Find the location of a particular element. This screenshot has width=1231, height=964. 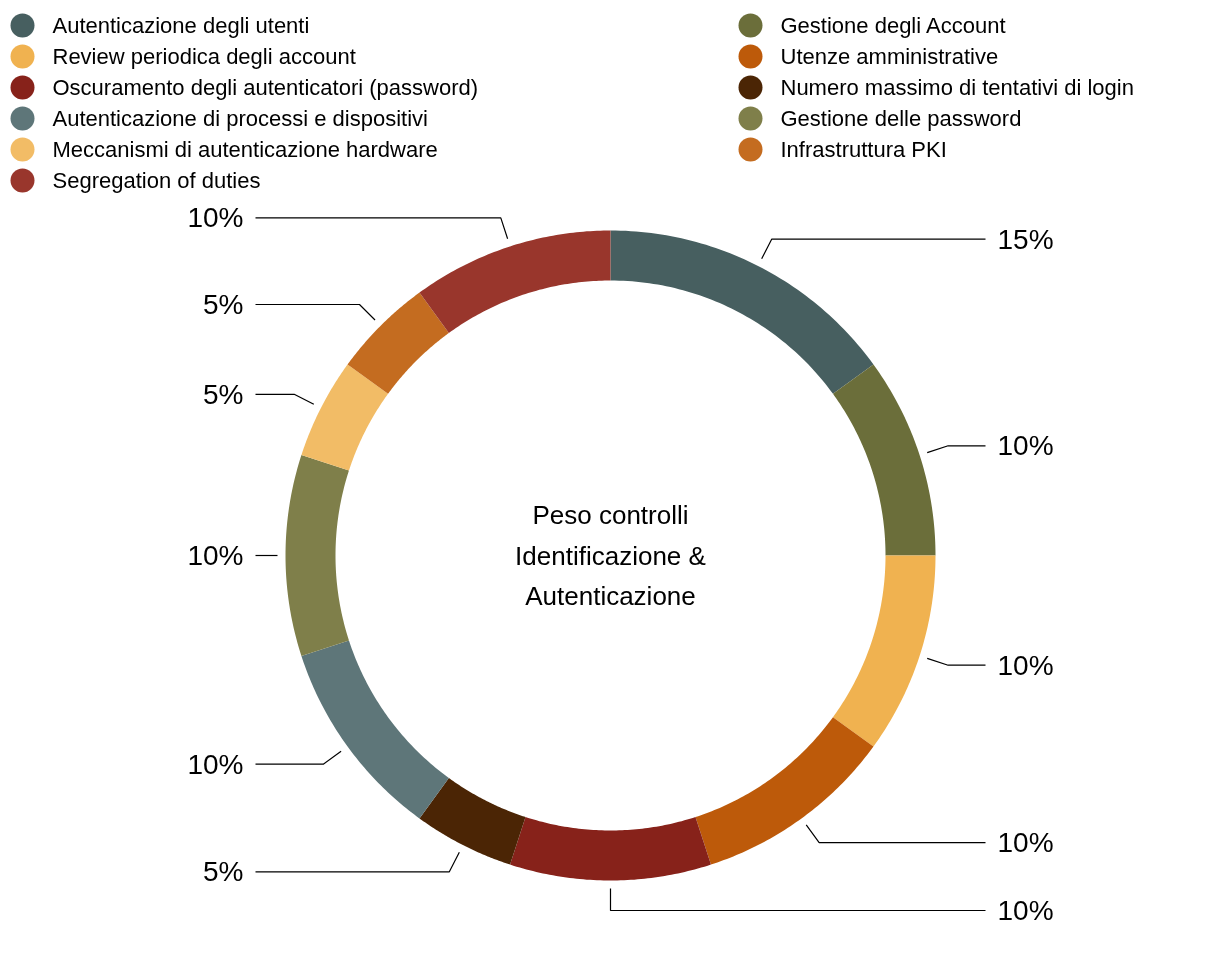

legend-label: Autenticazione di processi e dispositivi is located at coordinates (240, 118).